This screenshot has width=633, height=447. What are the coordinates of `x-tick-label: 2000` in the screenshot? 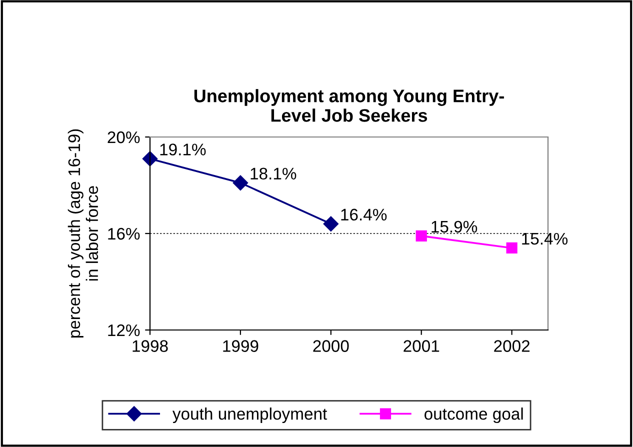 It's located at (331, 346).